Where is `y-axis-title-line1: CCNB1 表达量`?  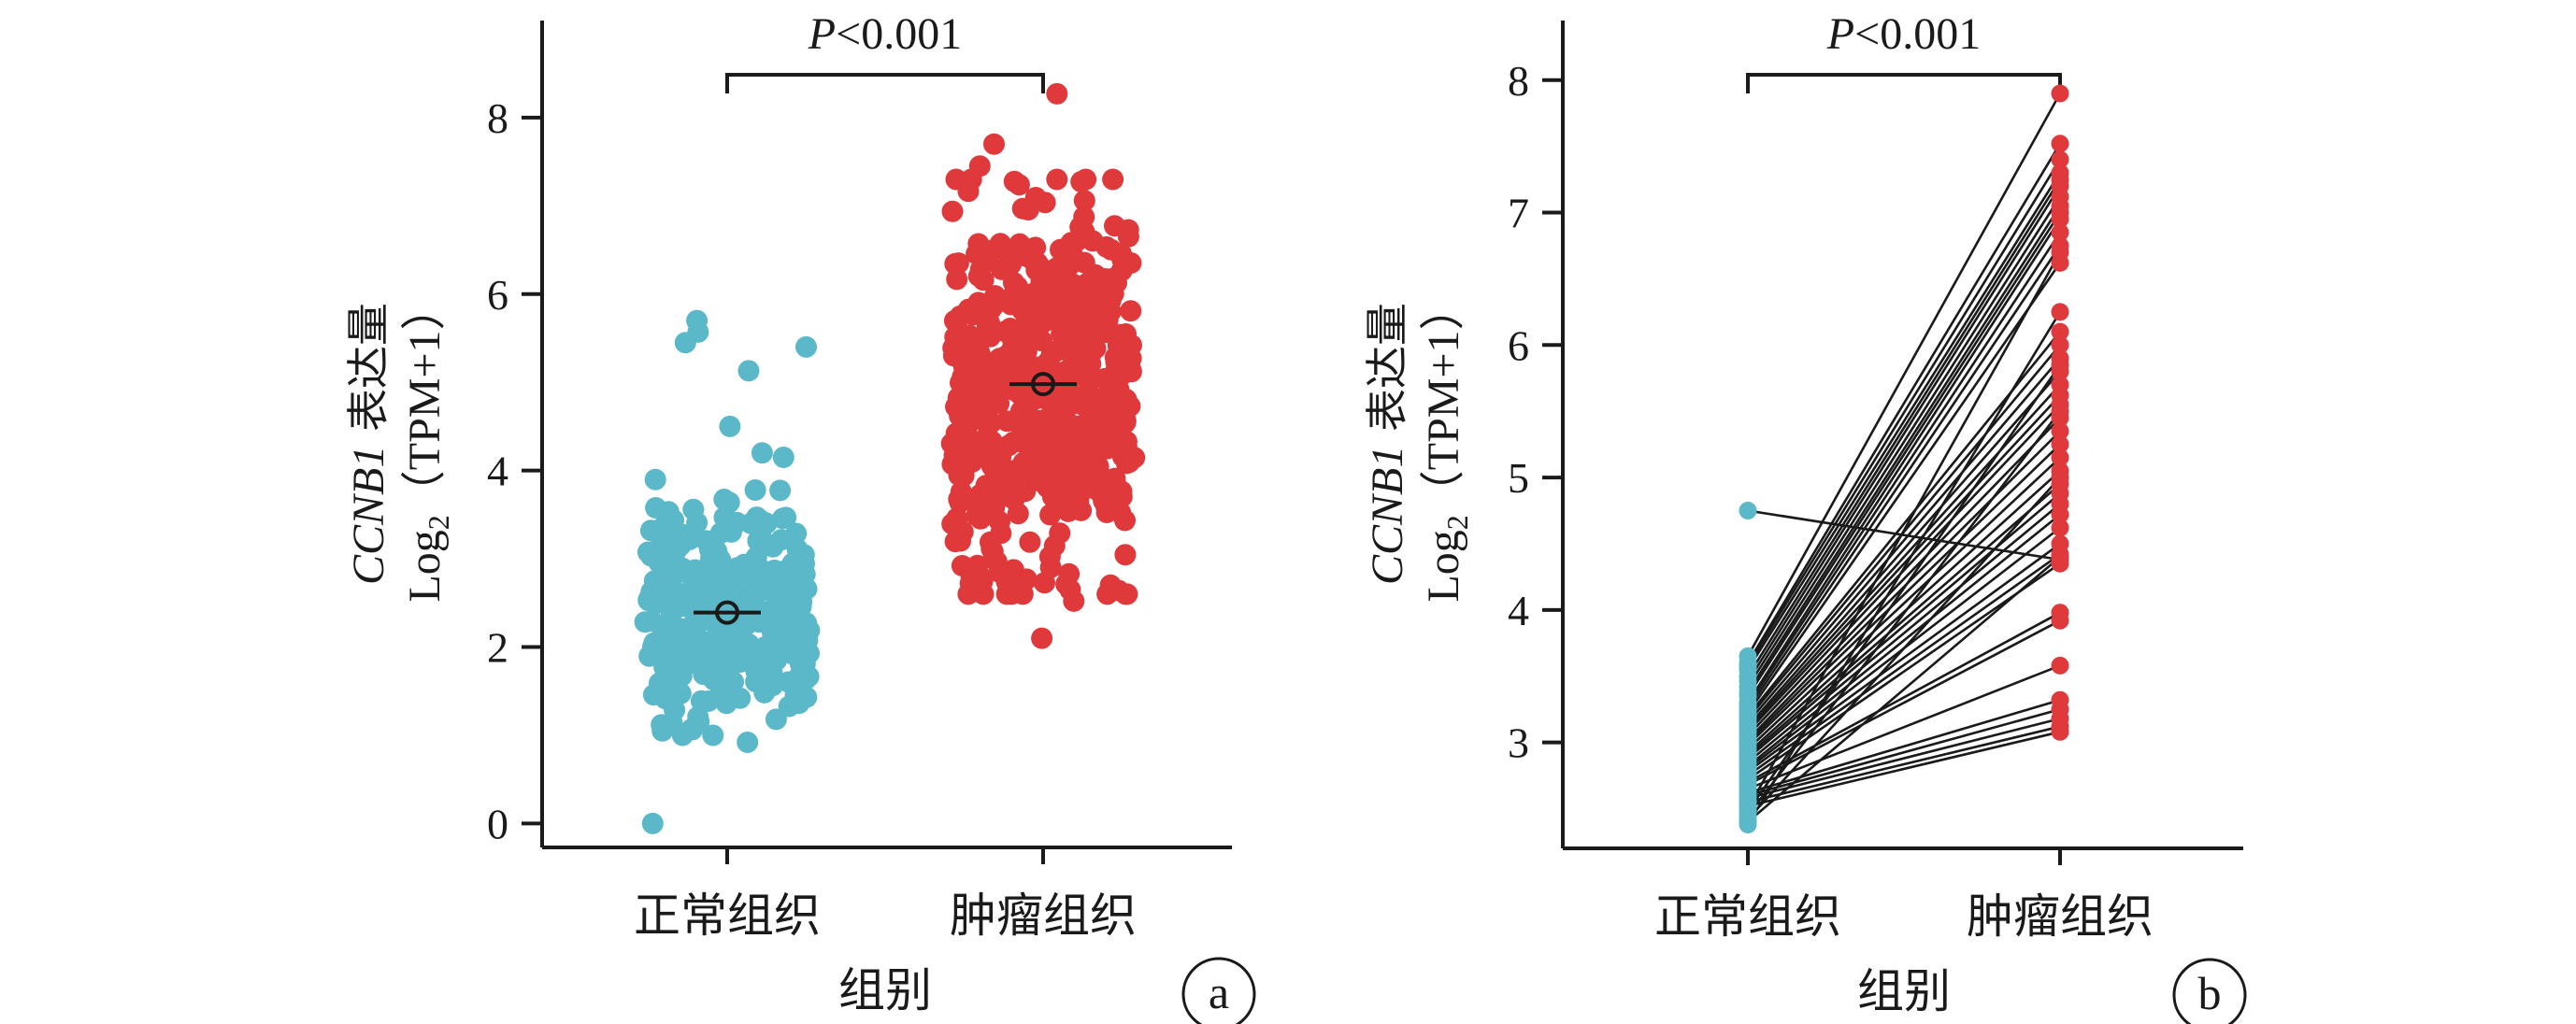 y-axis-title-line1: CCNB1 表达量 is located at coordinates (1387, 444).